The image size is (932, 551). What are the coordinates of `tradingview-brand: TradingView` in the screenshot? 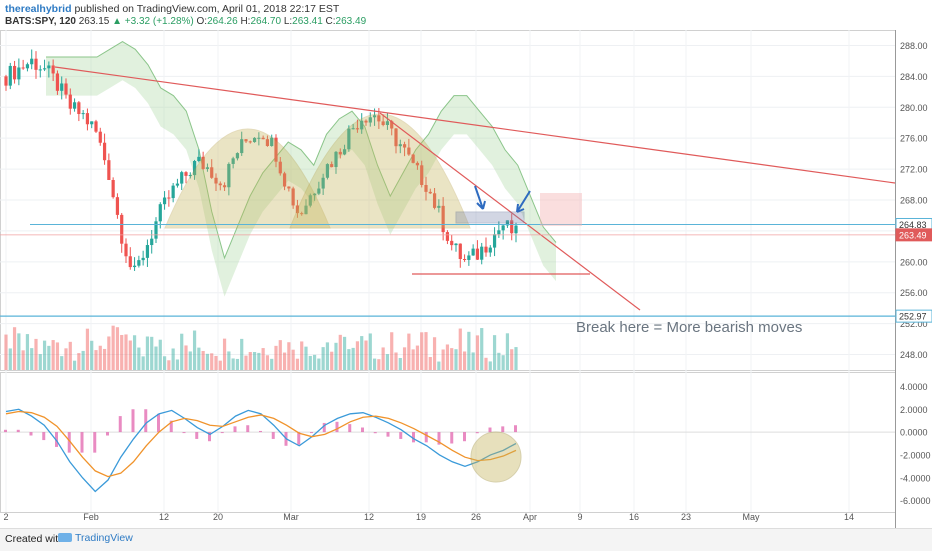 It's located at (95, 538).